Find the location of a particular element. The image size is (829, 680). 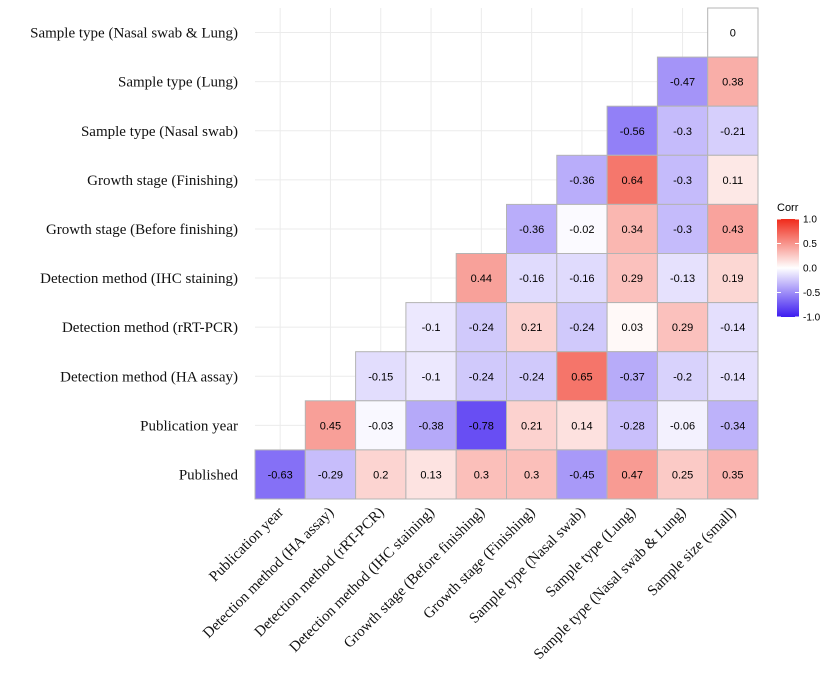

cell-value-label: -0.63 is located at coordinates (280, 475).